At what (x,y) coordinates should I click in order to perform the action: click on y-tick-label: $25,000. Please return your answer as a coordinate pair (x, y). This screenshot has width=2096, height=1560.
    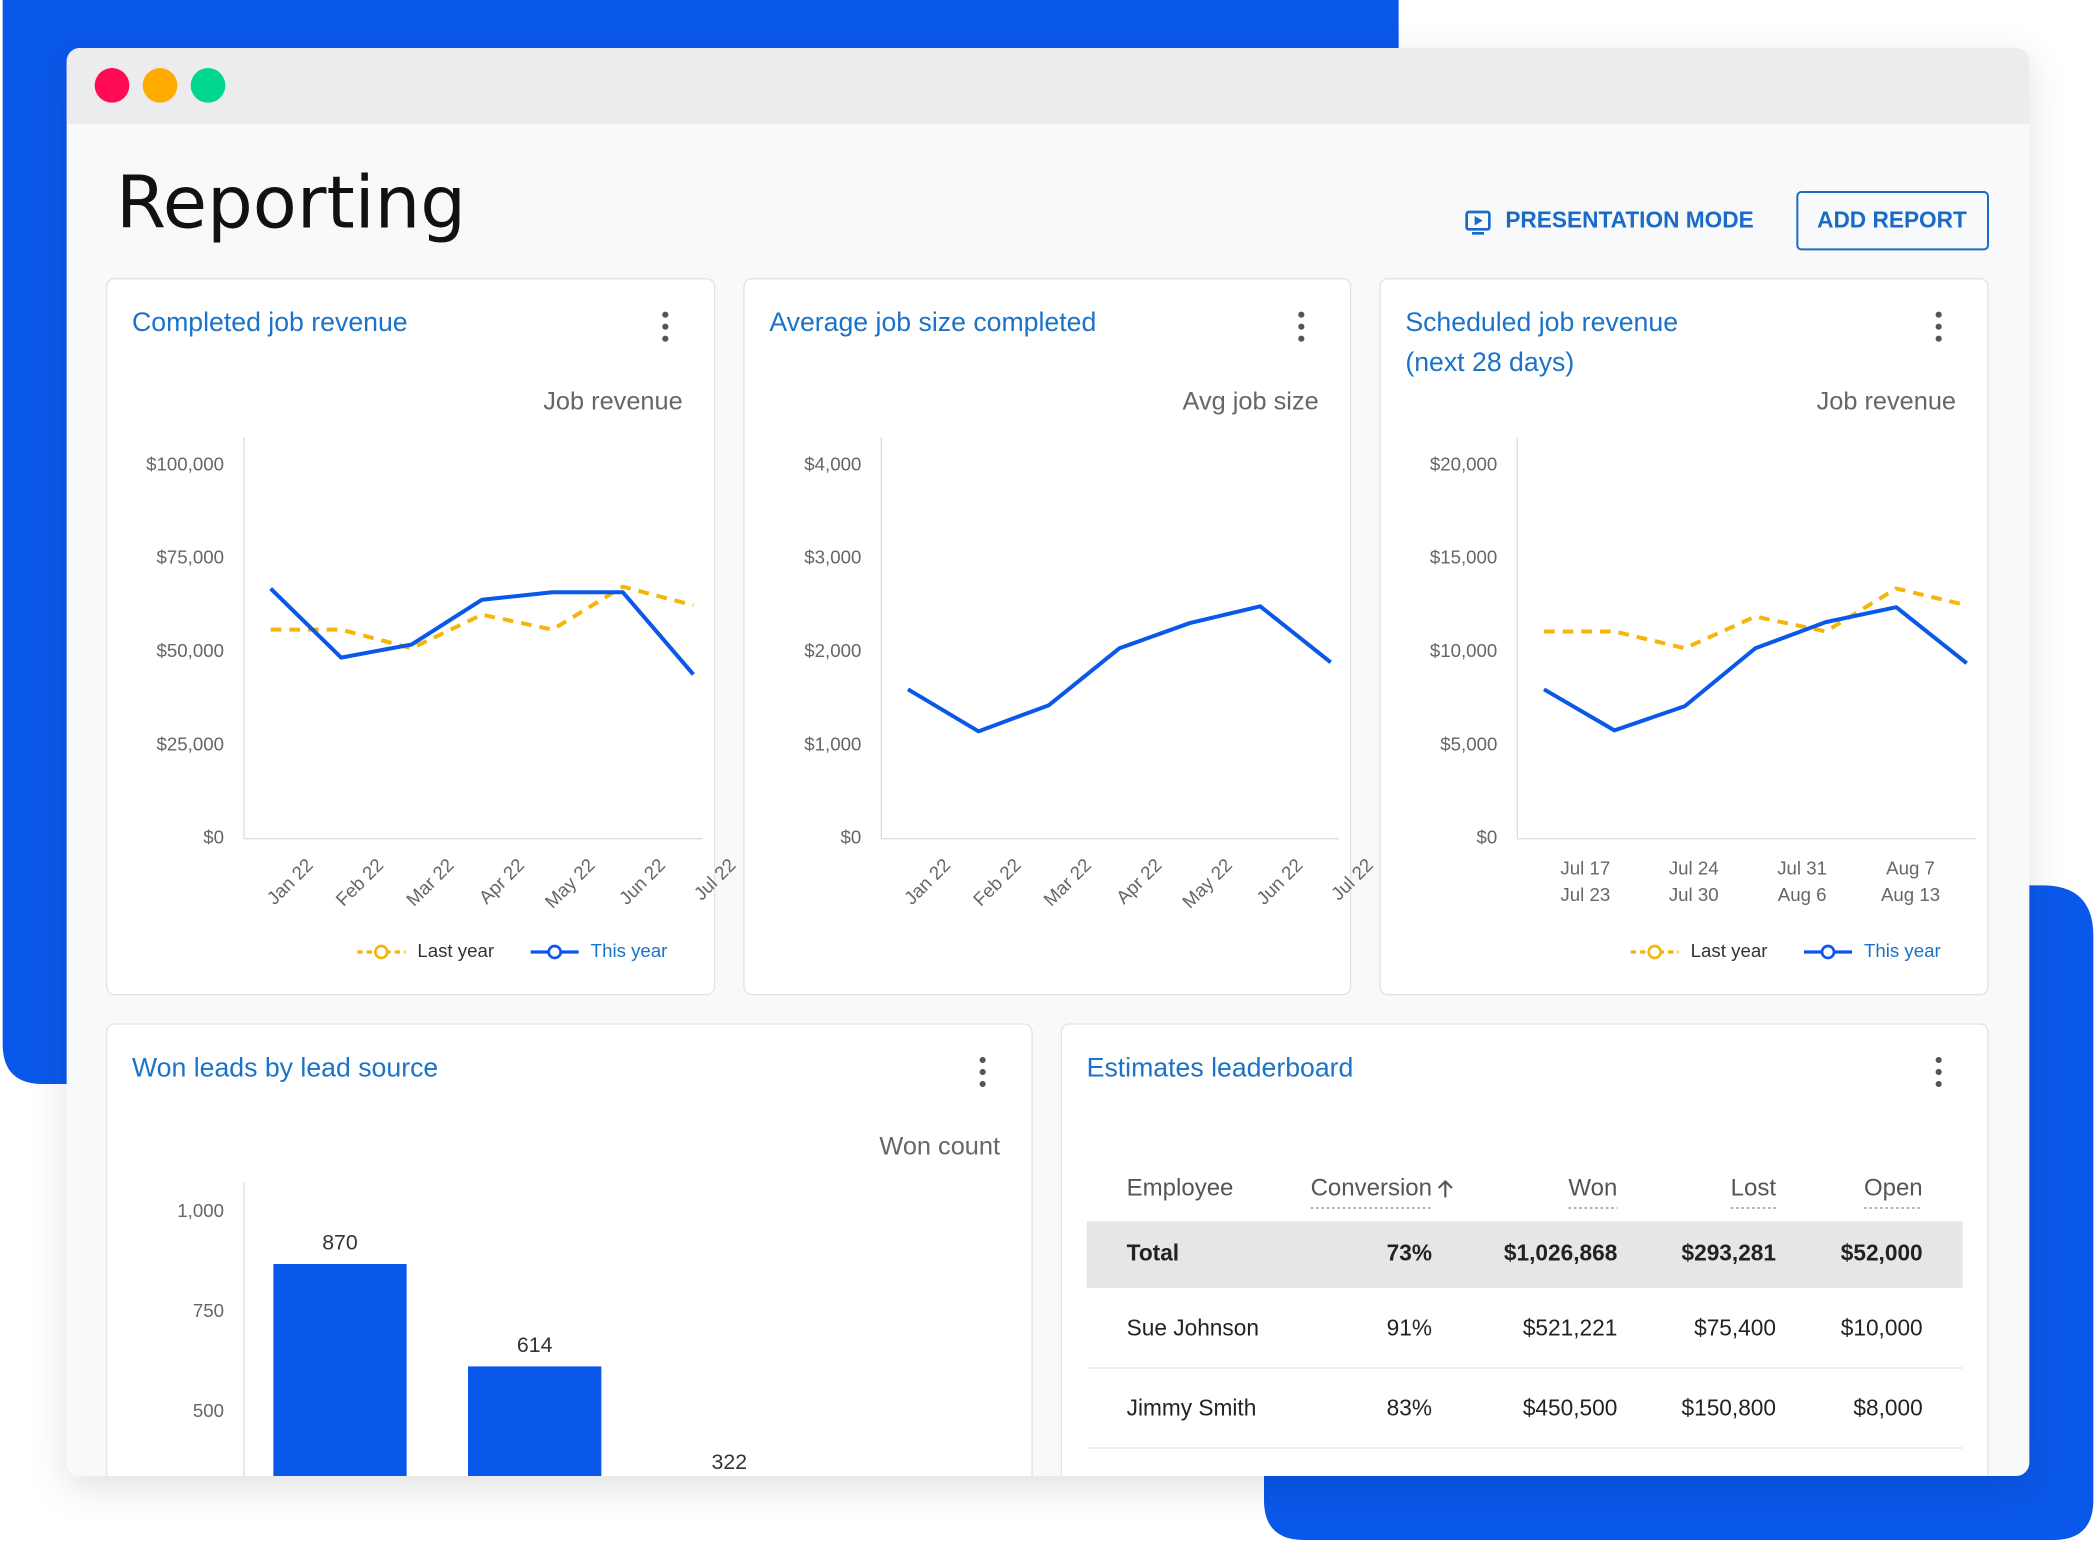
    Looking at the image, I should click on (190, 743).